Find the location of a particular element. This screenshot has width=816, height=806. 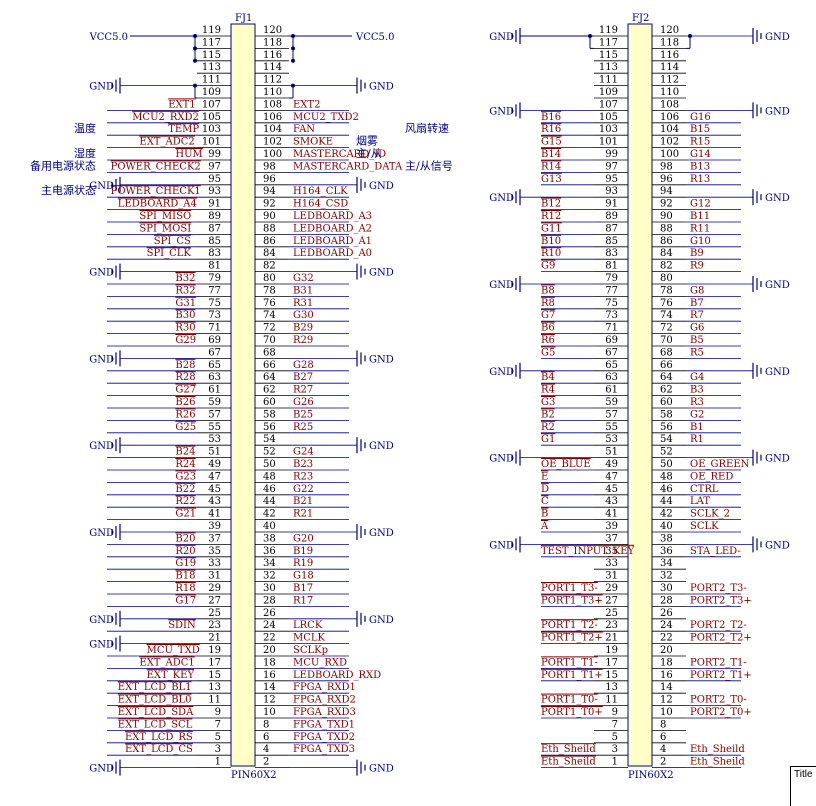

pin-number: 65 is located at coordinates (611, 365).